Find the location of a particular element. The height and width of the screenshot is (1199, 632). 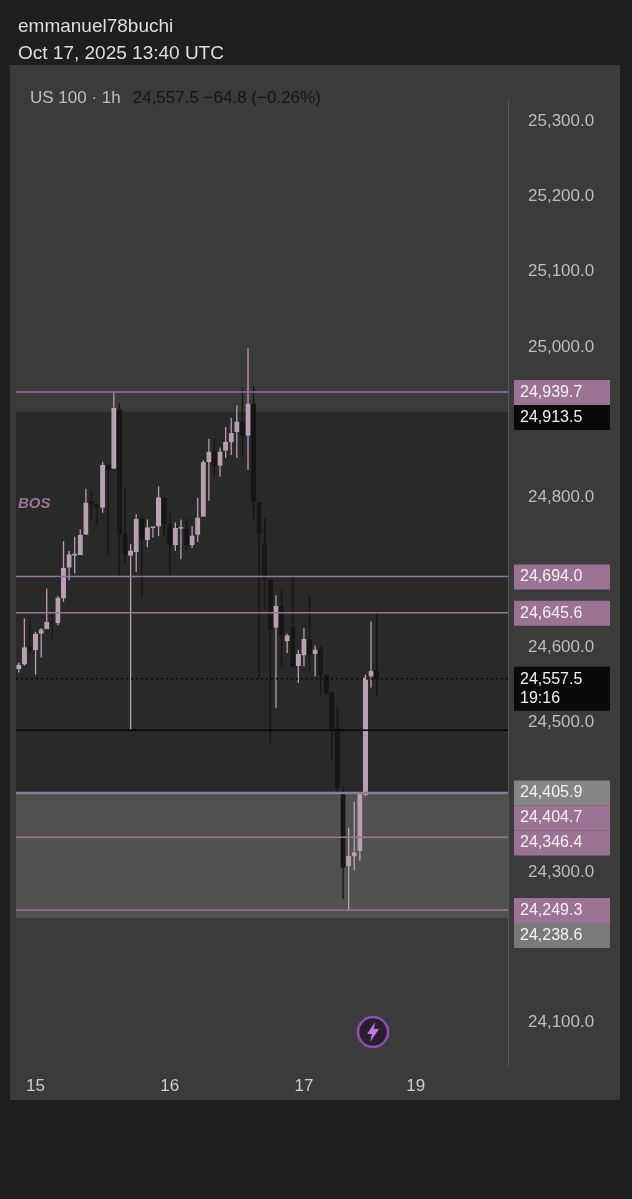

y-tick-label: 24,100.0 is located at coordinates (561, 1021).